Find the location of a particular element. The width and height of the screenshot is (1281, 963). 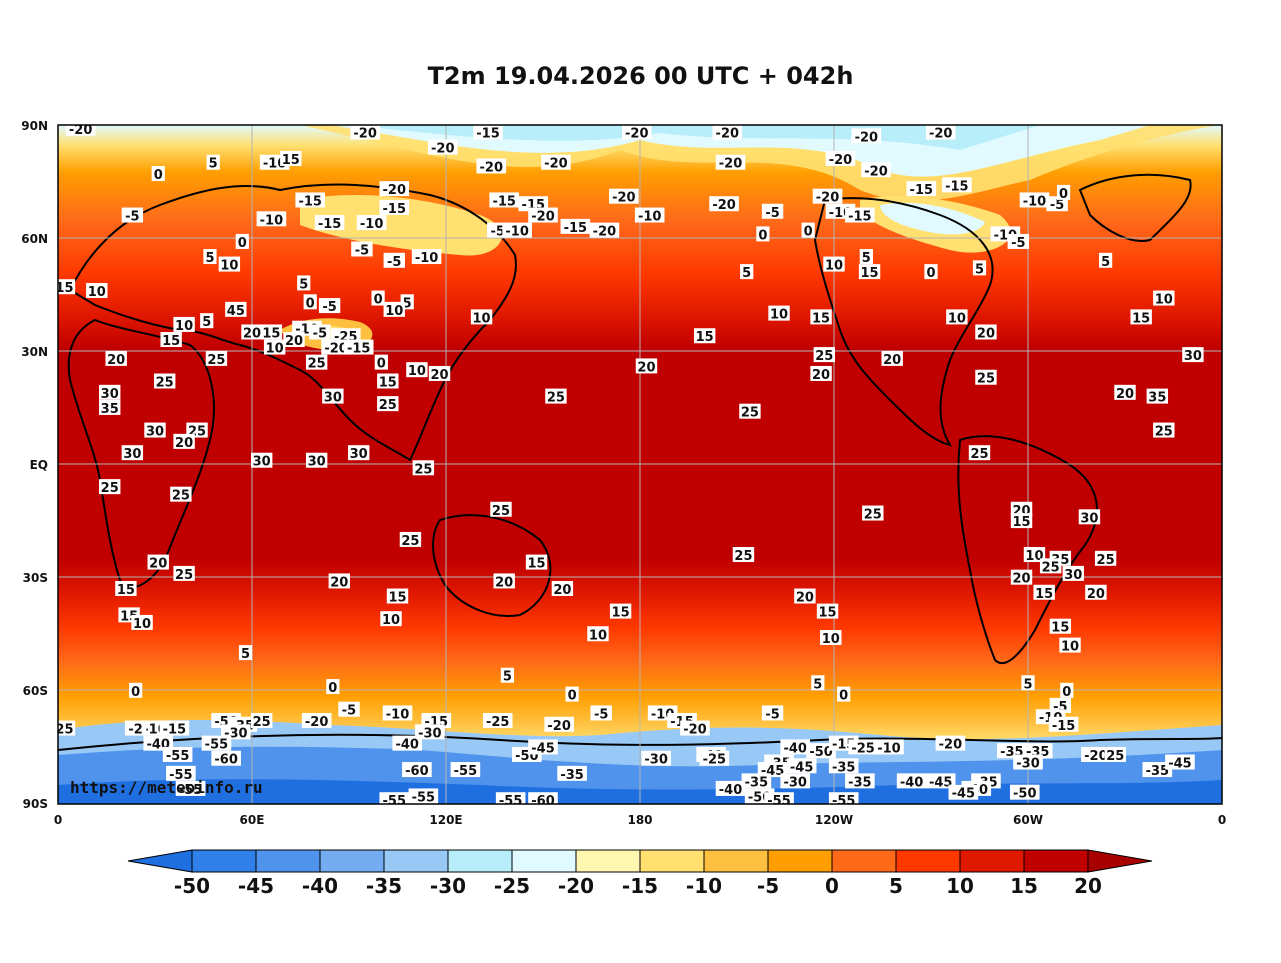

contour-label-text: -35 is located at coordinates (860, 782).